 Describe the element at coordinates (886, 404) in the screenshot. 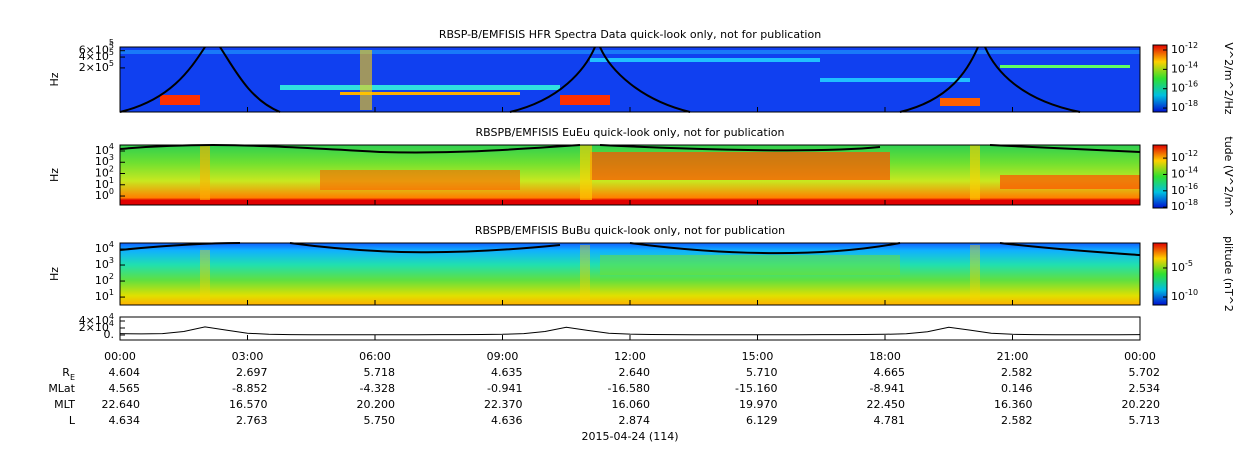

I see `ephemeris-value: 22.450` at that location.